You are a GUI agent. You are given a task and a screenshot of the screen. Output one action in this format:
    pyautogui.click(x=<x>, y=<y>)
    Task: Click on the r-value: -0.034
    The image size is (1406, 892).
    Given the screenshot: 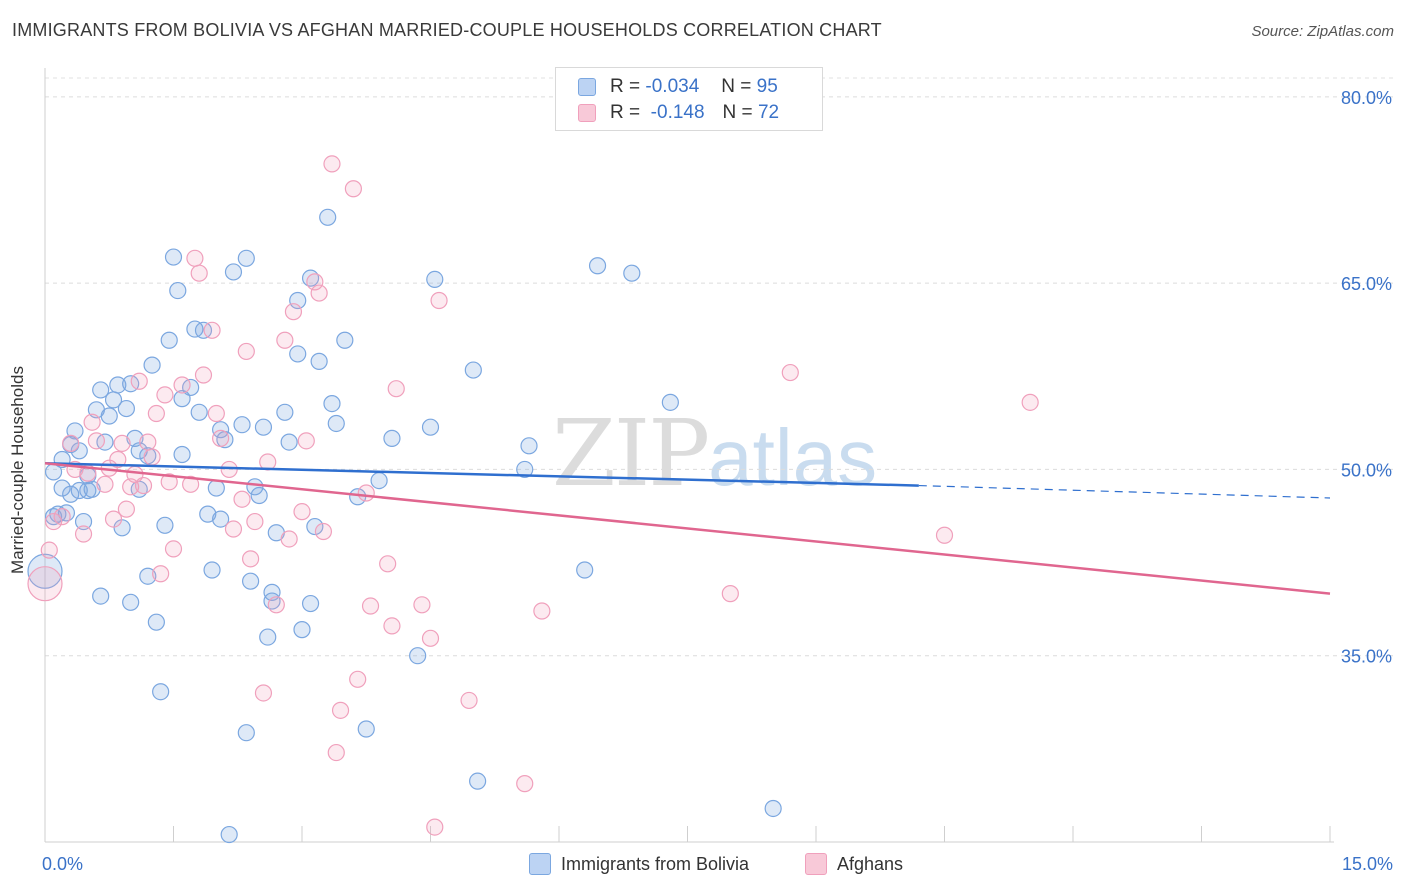 What is the action you would take?
    pyautogui.click(x=672, y=86)
    